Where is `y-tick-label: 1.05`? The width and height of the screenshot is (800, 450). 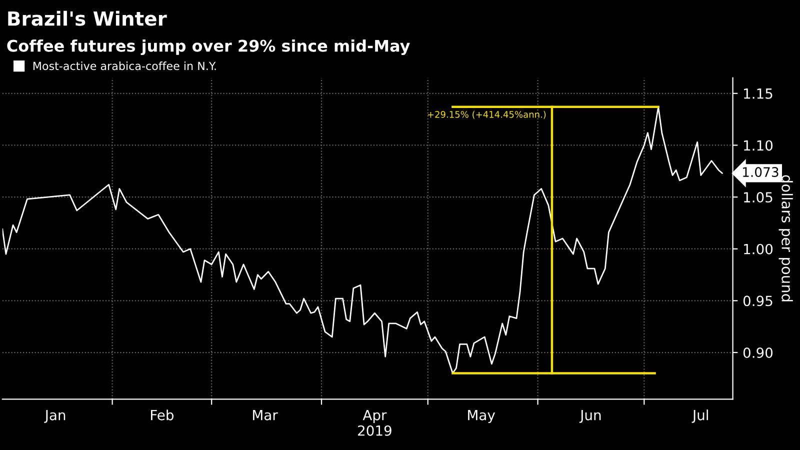 y-tick-label: 1.05 is located at coordinates (758, 197).